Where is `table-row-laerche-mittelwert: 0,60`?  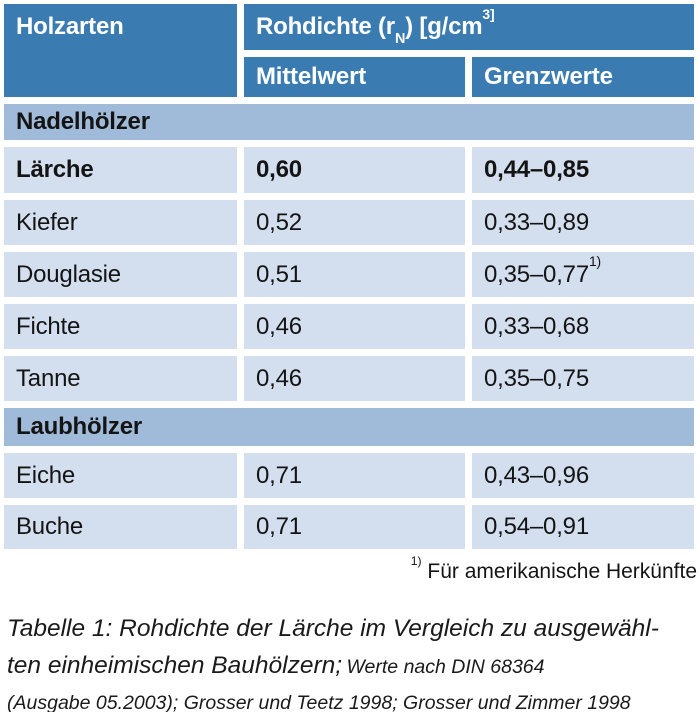
table-row-laerche-mittelwert: 0,60 is located at coordinates (354, 170).